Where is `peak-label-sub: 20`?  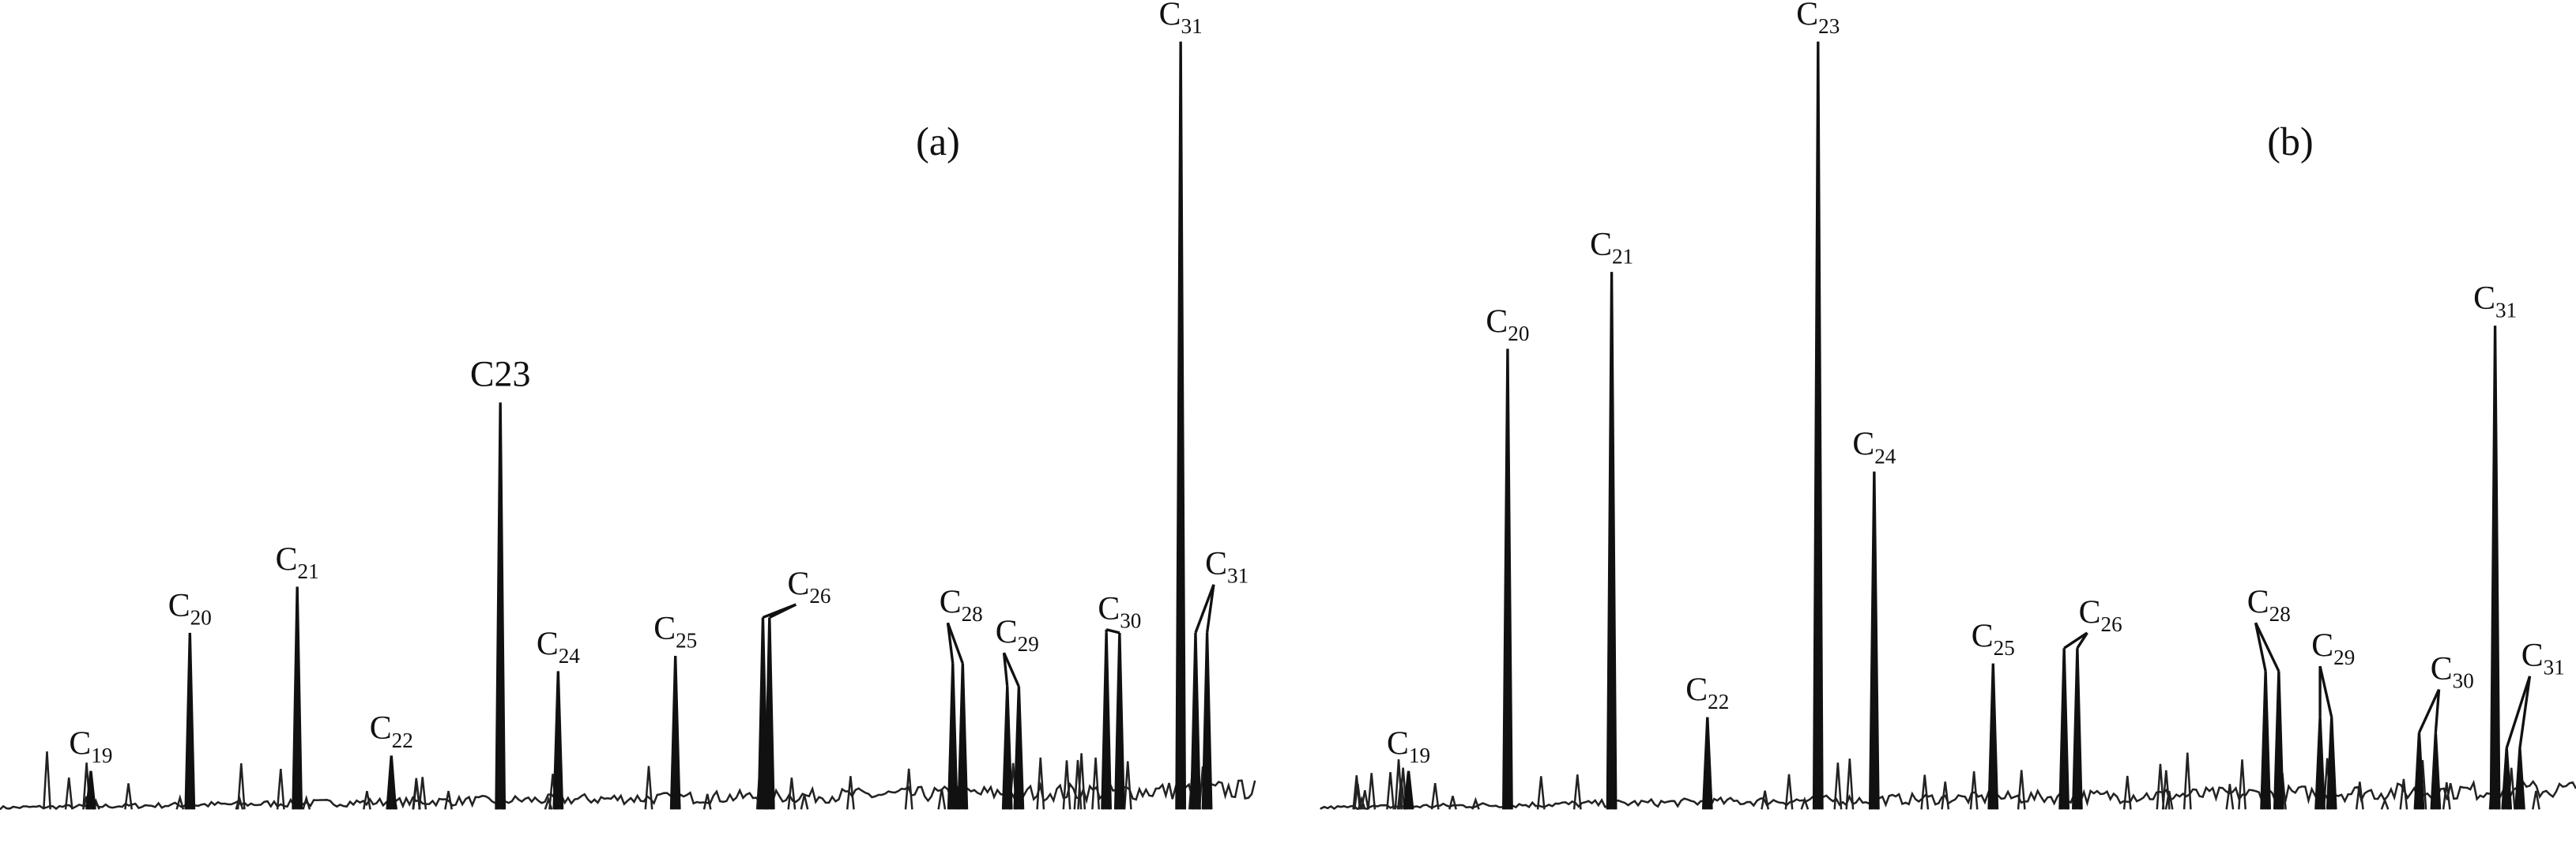 peak-label-sub: 20 is located at coordinates (201, 617).